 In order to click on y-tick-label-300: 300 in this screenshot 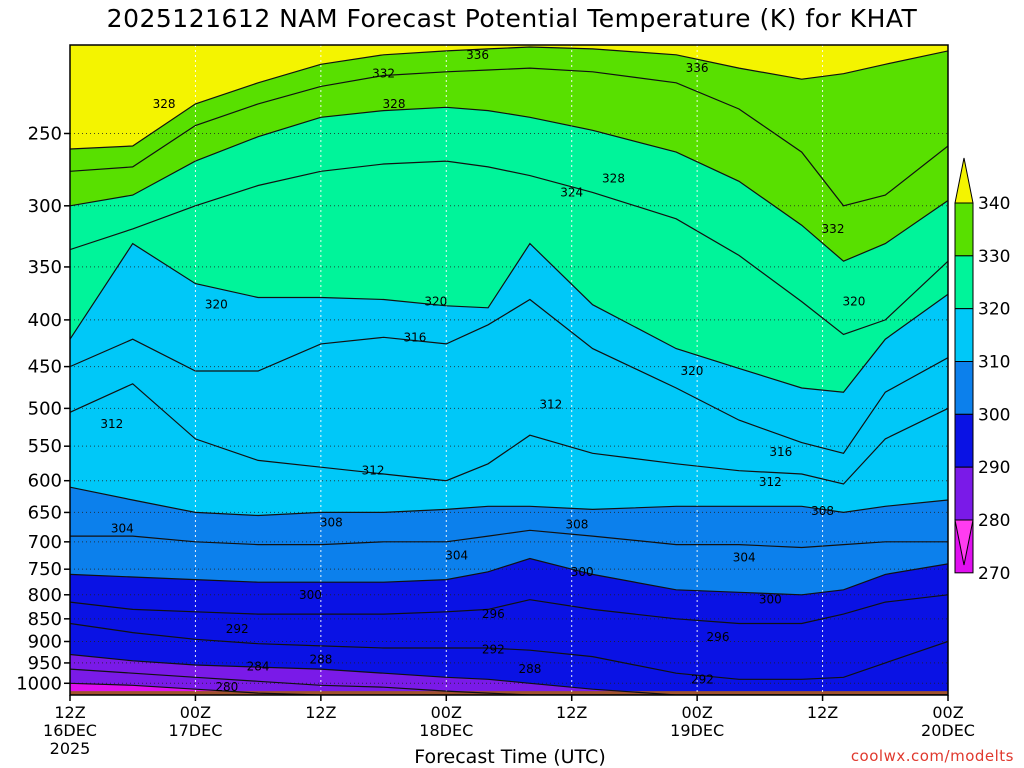, I will do `click(45, 206)`.